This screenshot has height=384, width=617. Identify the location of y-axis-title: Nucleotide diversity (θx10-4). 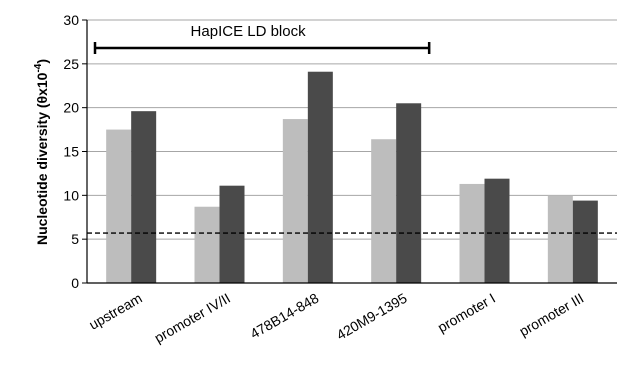
(41, 152).